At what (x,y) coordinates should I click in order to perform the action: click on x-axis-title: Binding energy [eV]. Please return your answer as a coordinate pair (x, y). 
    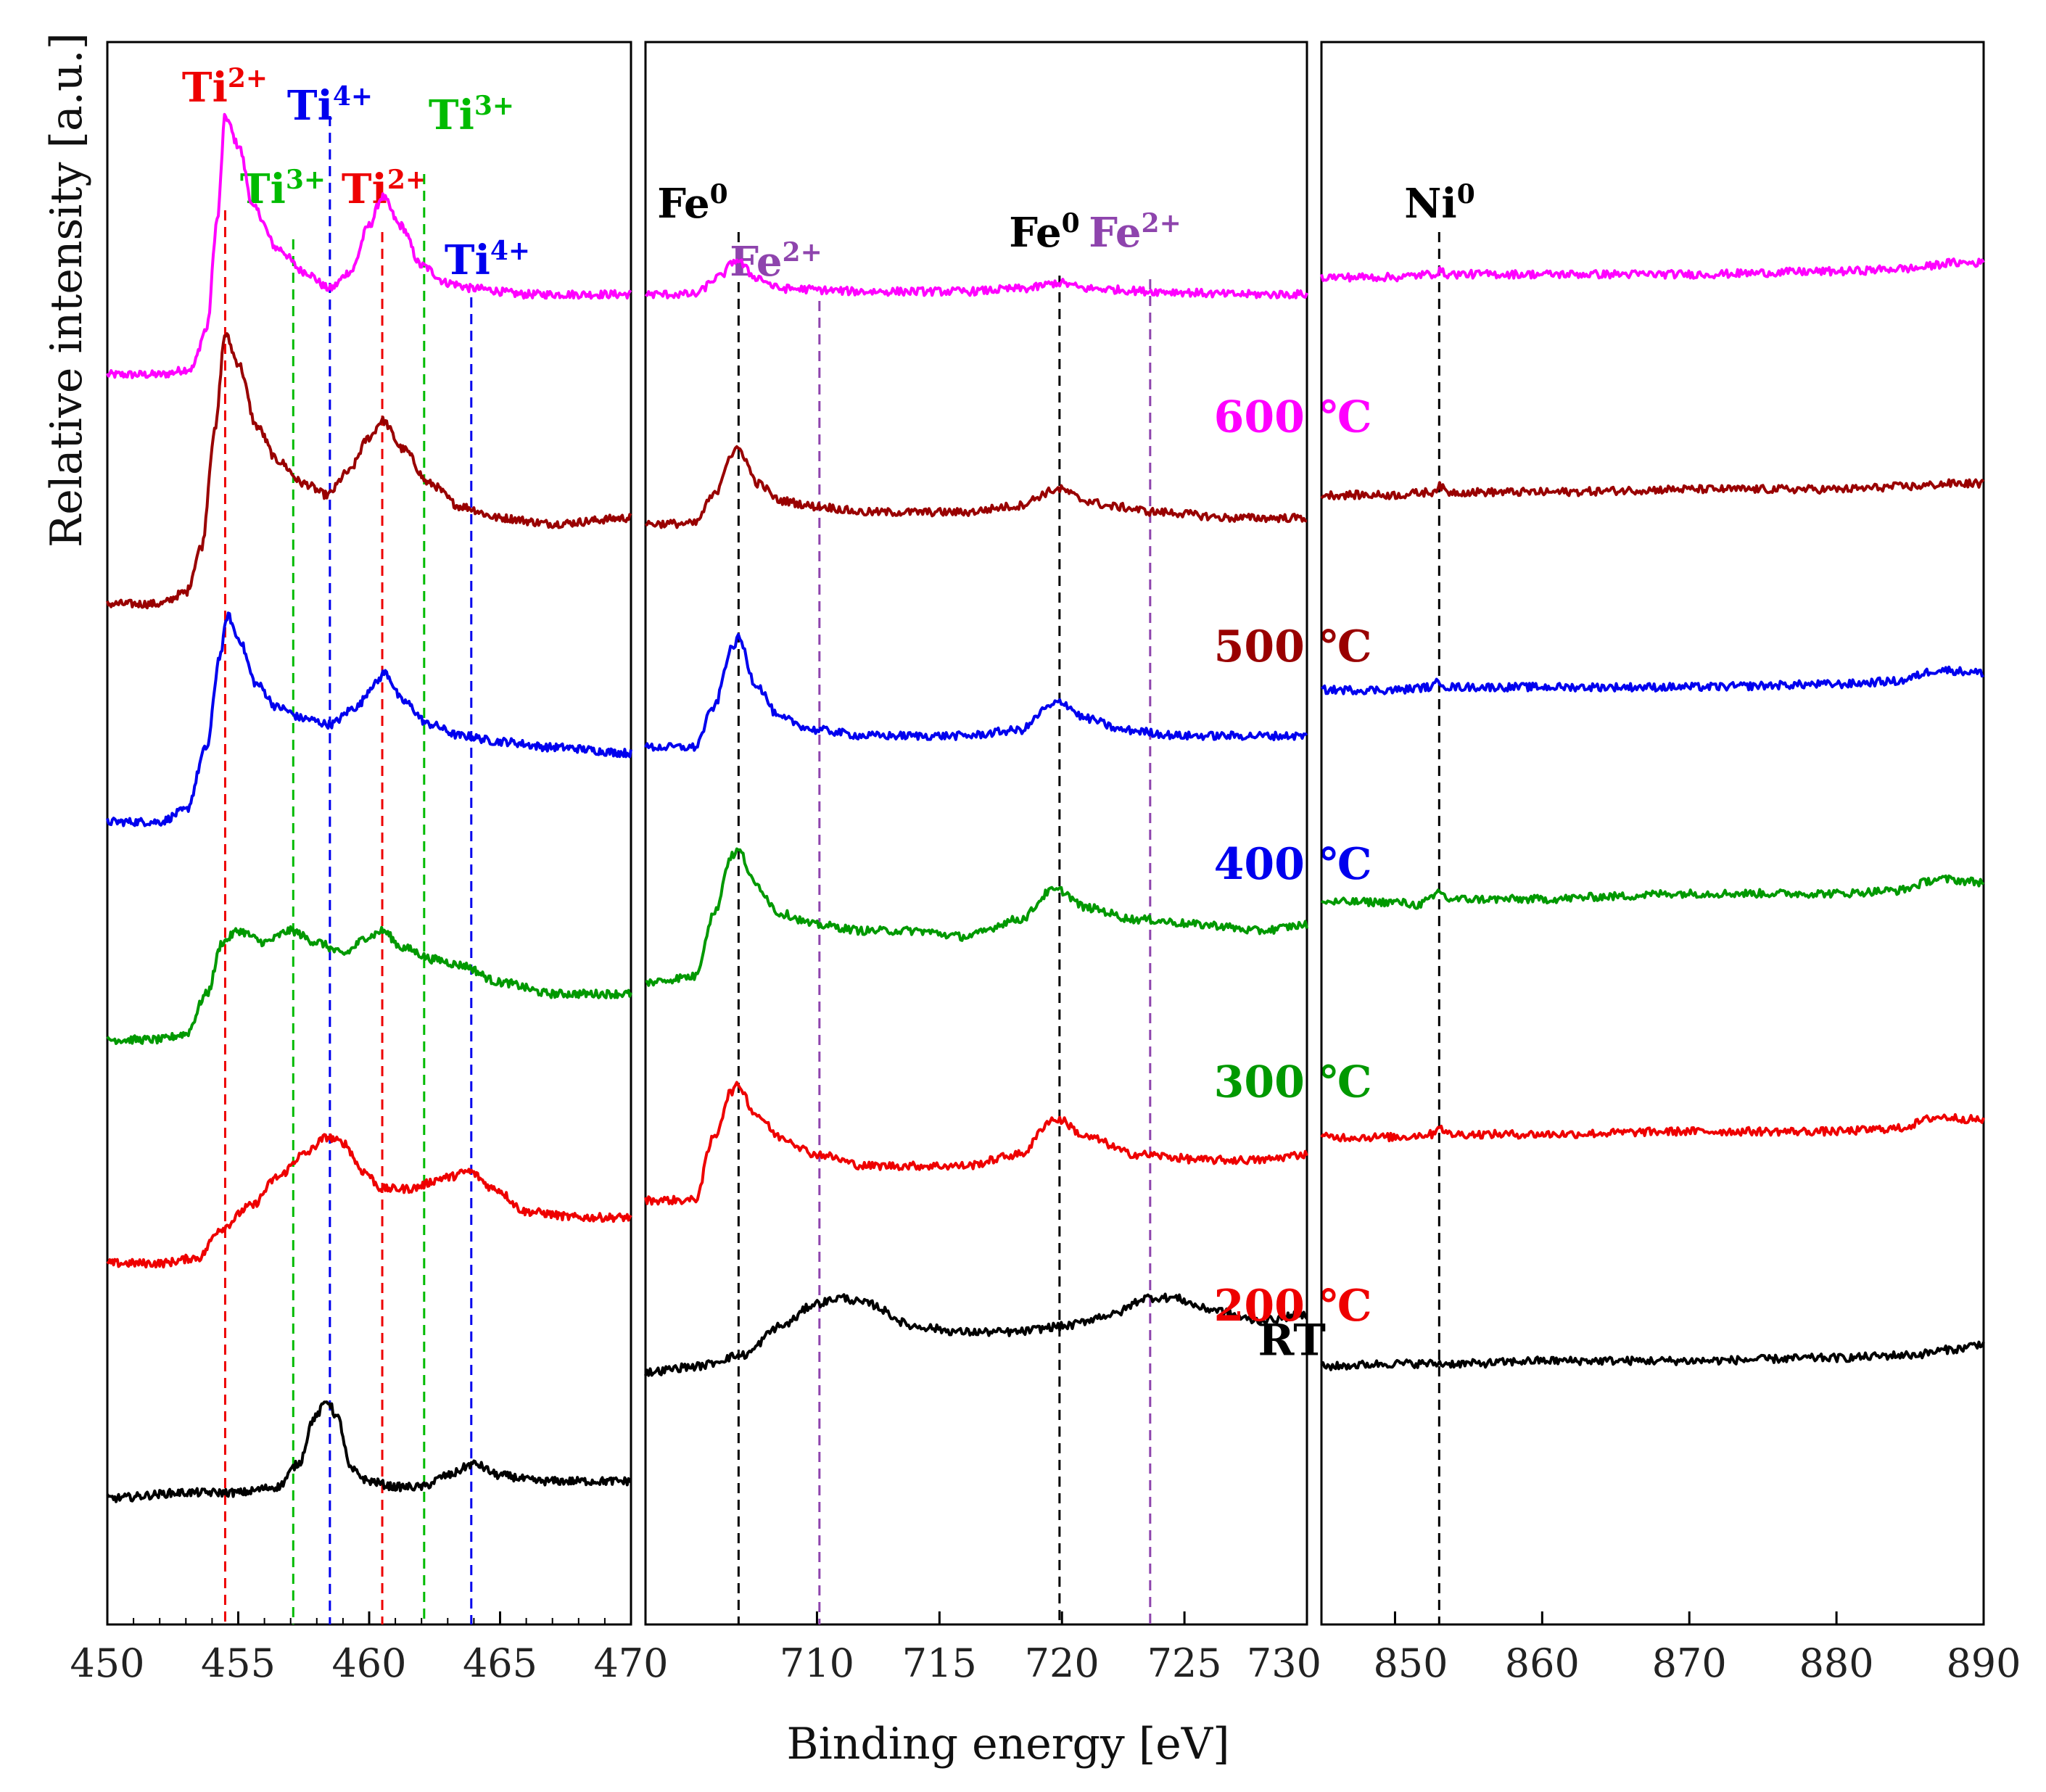
    Looking at the image, I should click on (1007, 1744).